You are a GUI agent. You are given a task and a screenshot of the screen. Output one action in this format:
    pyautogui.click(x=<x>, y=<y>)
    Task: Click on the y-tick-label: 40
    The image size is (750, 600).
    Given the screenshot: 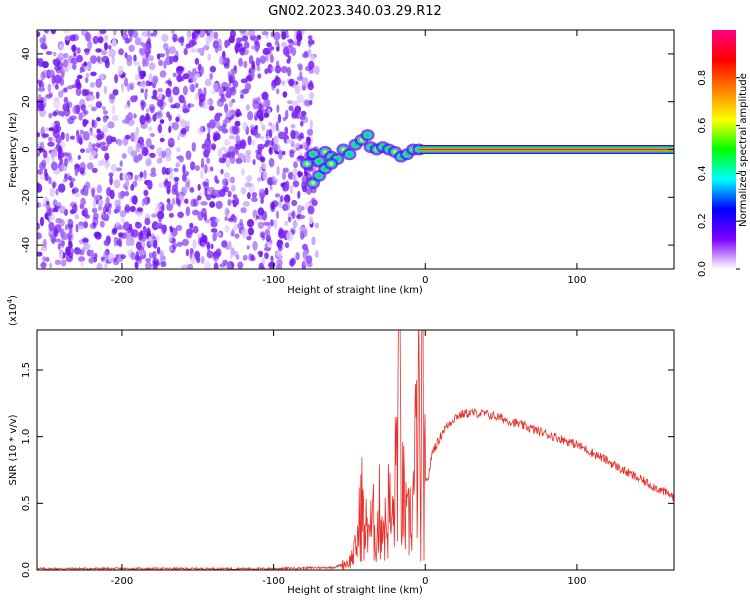 What is the action you would take?
    pyautogui.click(x=26, y=54)
    